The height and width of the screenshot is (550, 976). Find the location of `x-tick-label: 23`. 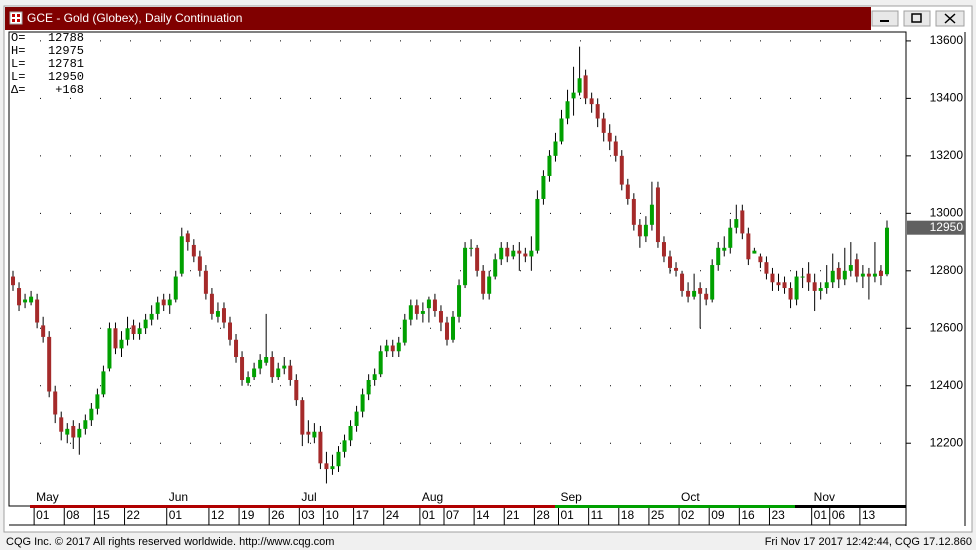

x-tick-label: 23 is located at coordinates (778, 515).